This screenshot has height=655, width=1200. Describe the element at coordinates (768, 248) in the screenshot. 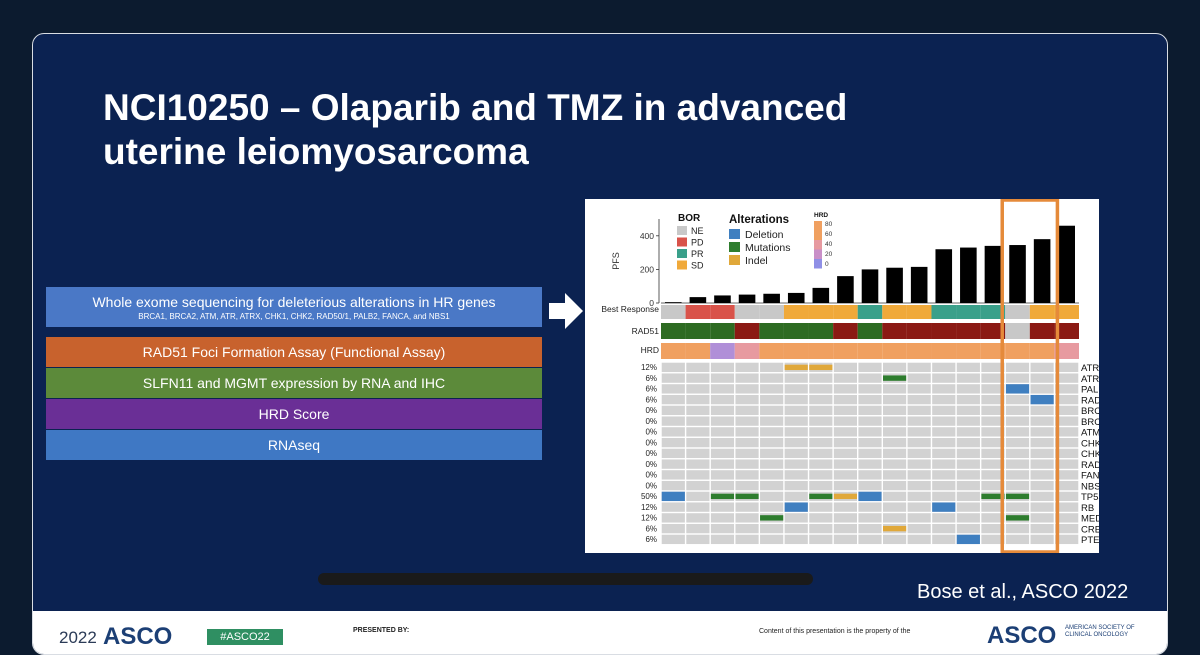

I see `legend-alt-label: Mutations` at that location.